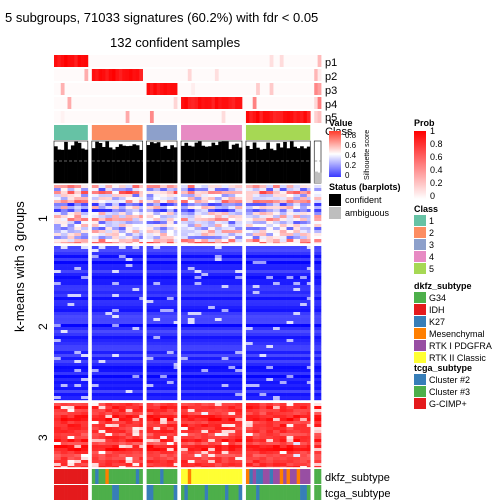  What do you see at coordinates (285, 492) in the screenshot?
I see `tcga-cell` at bounding box center [285, 492].